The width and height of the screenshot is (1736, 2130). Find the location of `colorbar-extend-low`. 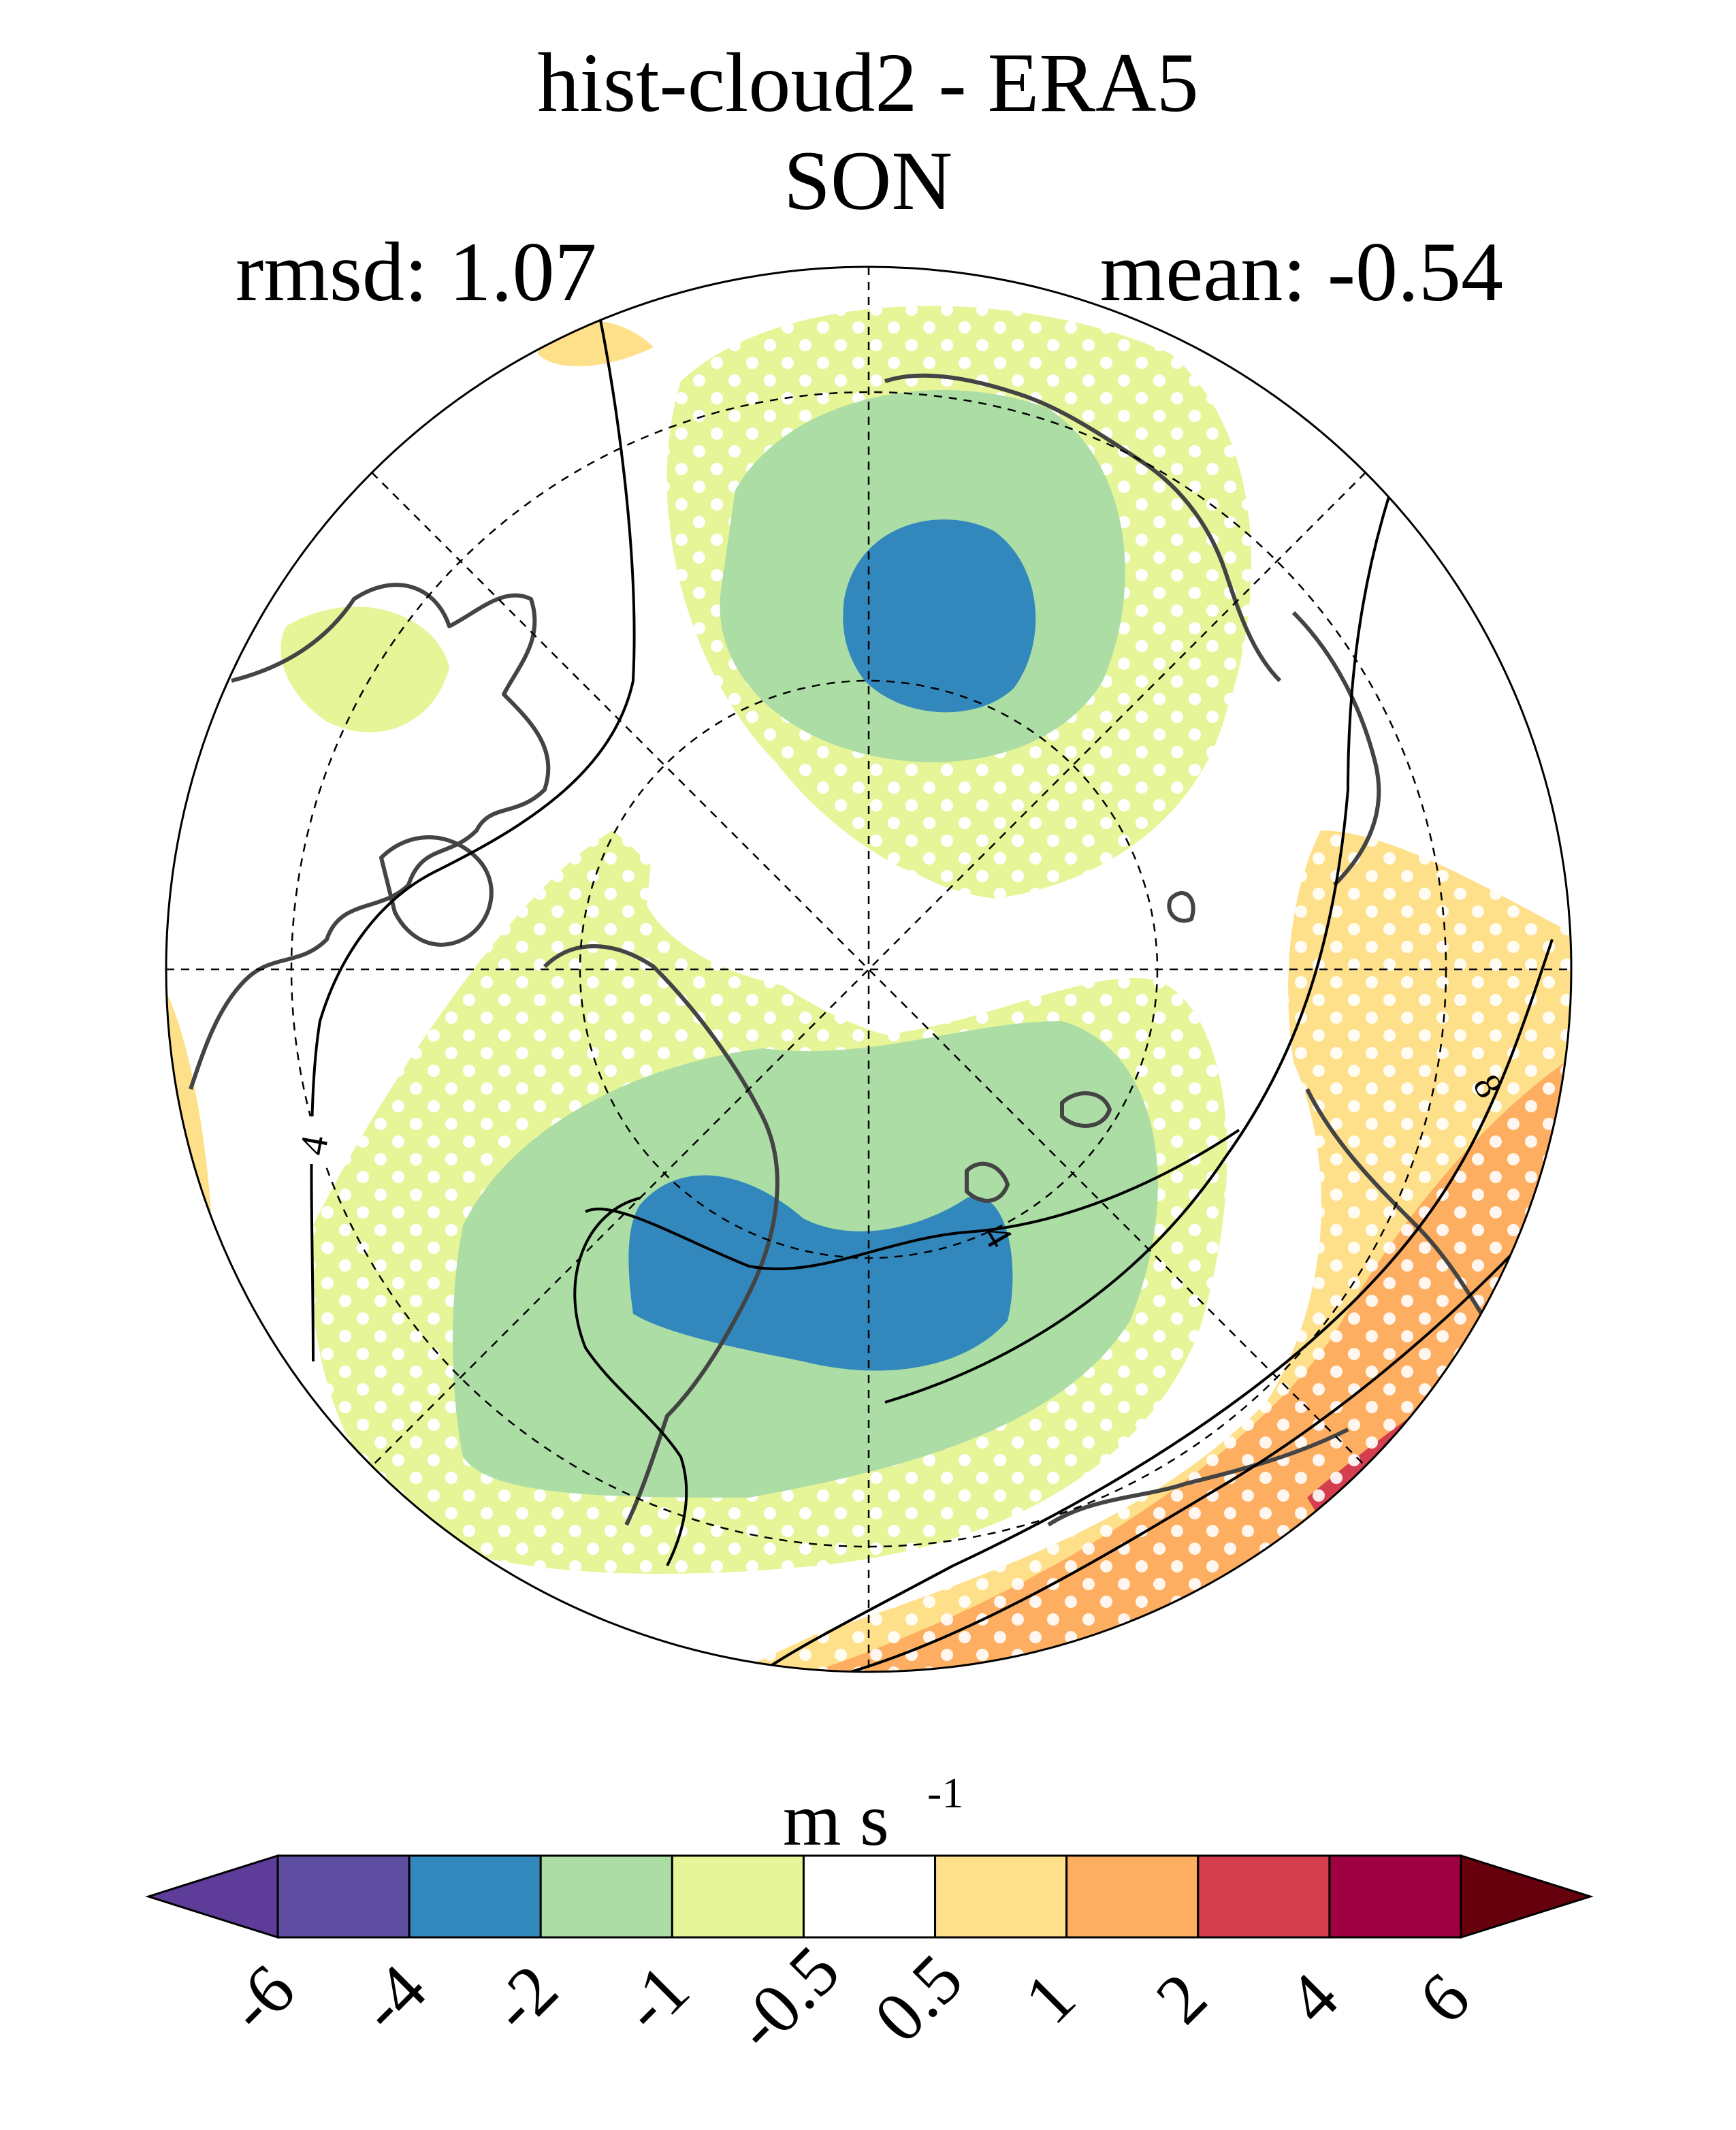

colorbar-extend-low is located at coordinates (212, 1896).